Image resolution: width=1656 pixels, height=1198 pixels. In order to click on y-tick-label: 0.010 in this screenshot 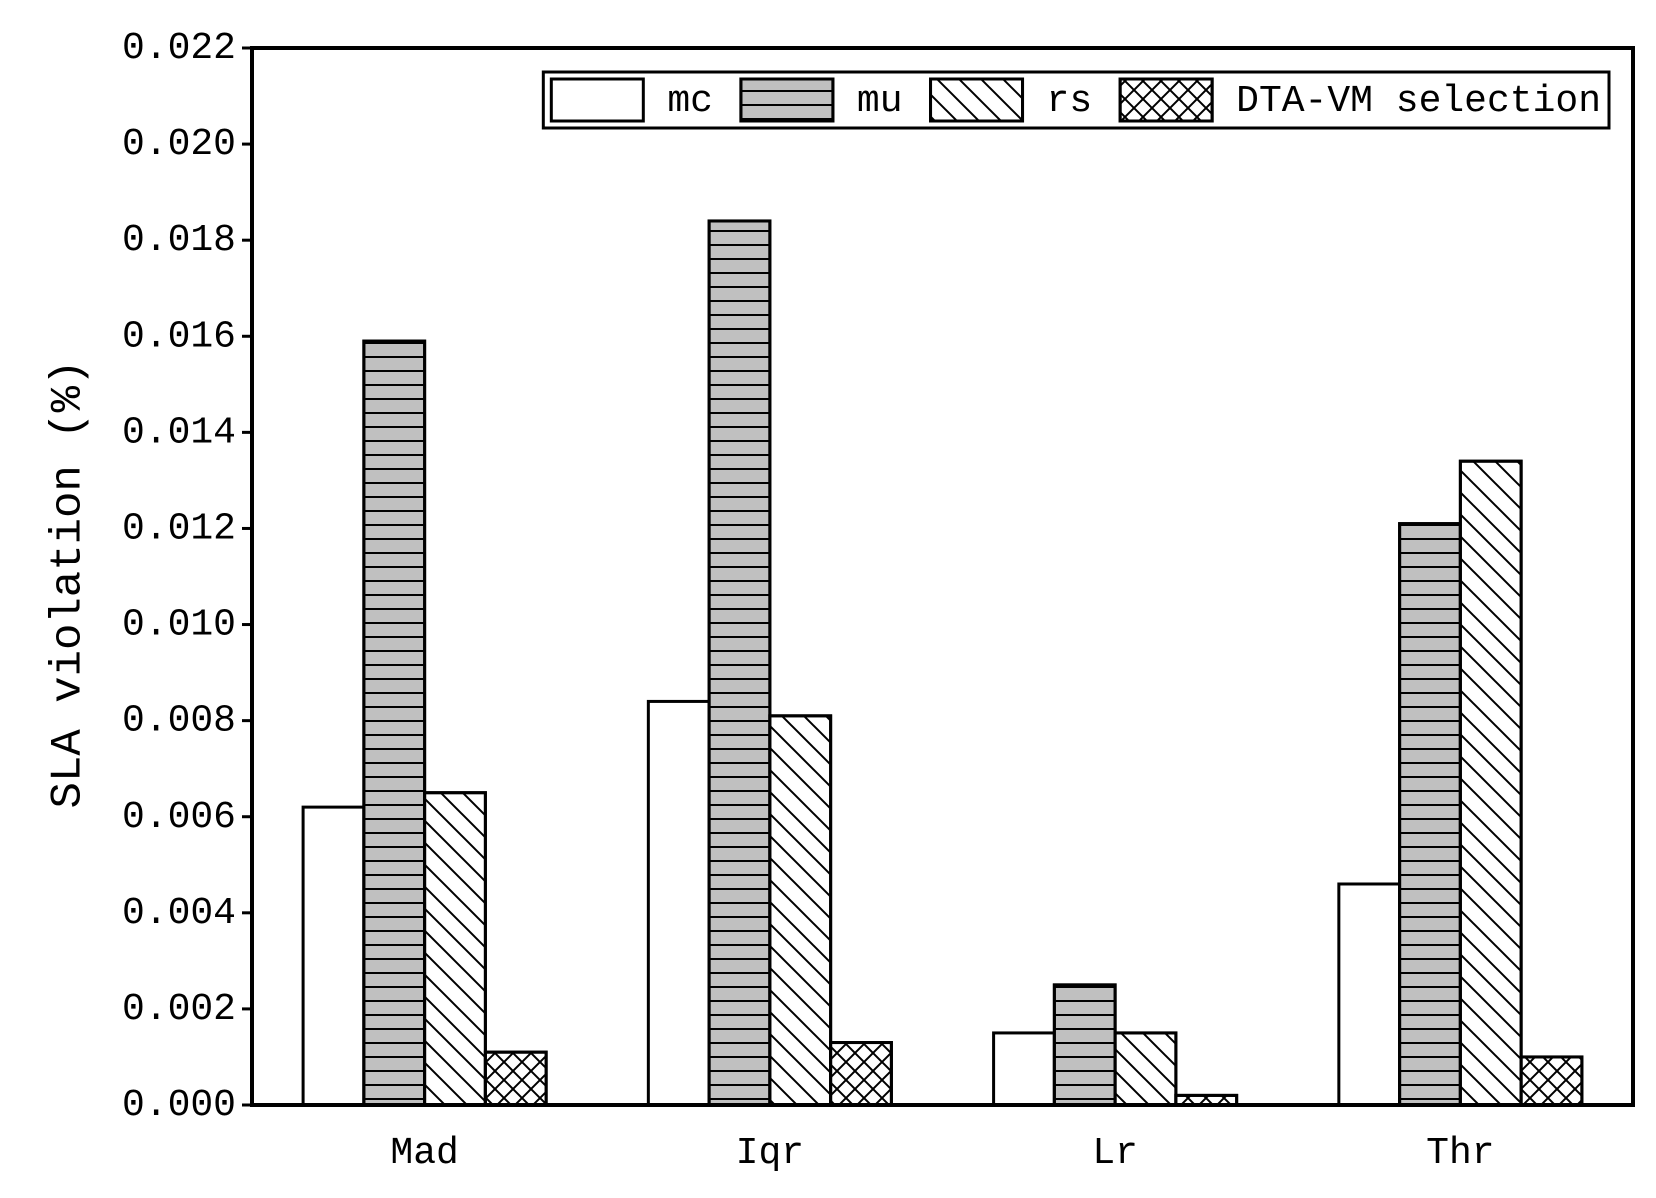, I will do `click(179, 625)`.